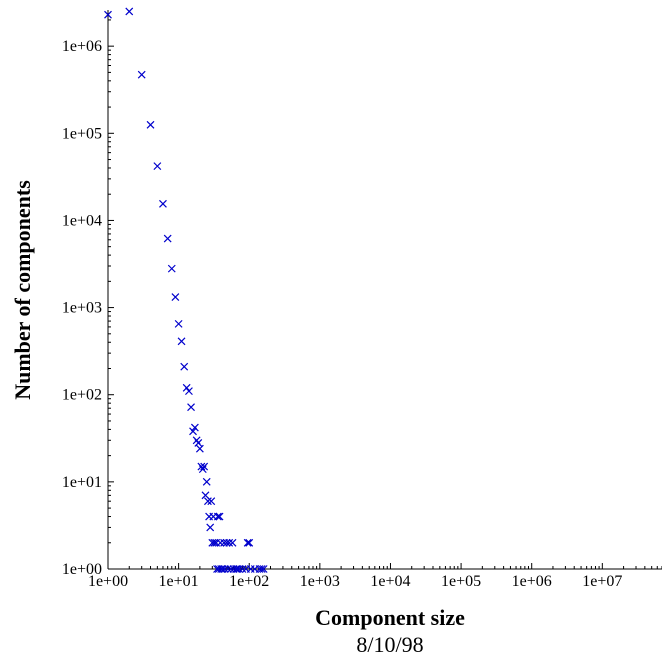  What do you see at coordinates (82, 482) in the screenshot?
I see `y-tick-label: 1e+01` at bounding box center [82, 482].